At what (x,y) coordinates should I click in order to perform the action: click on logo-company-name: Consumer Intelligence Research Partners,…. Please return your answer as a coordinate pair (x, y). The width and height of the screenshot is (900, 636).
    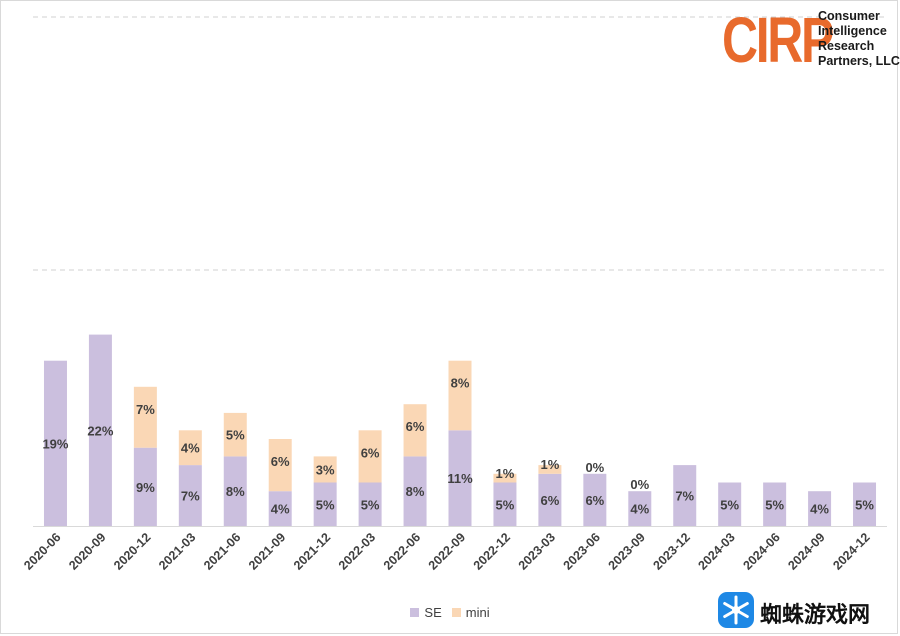
    Looking at the image, I should click on (859, 39).